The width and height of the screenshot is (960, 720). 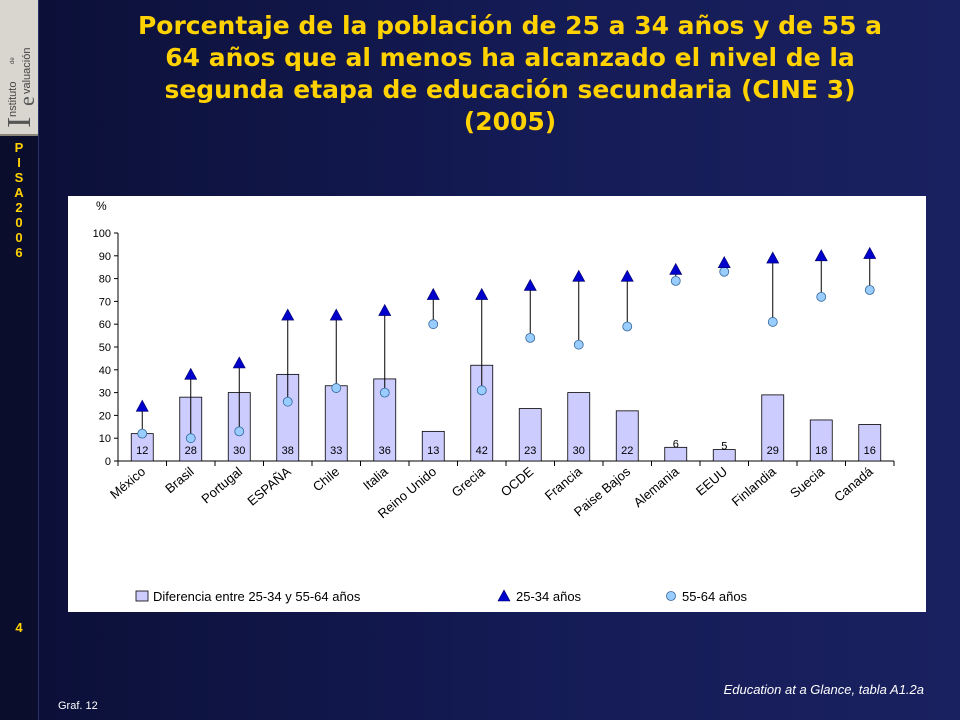 I want to click on y-tick-label: 60, so click(x=105, y=325).